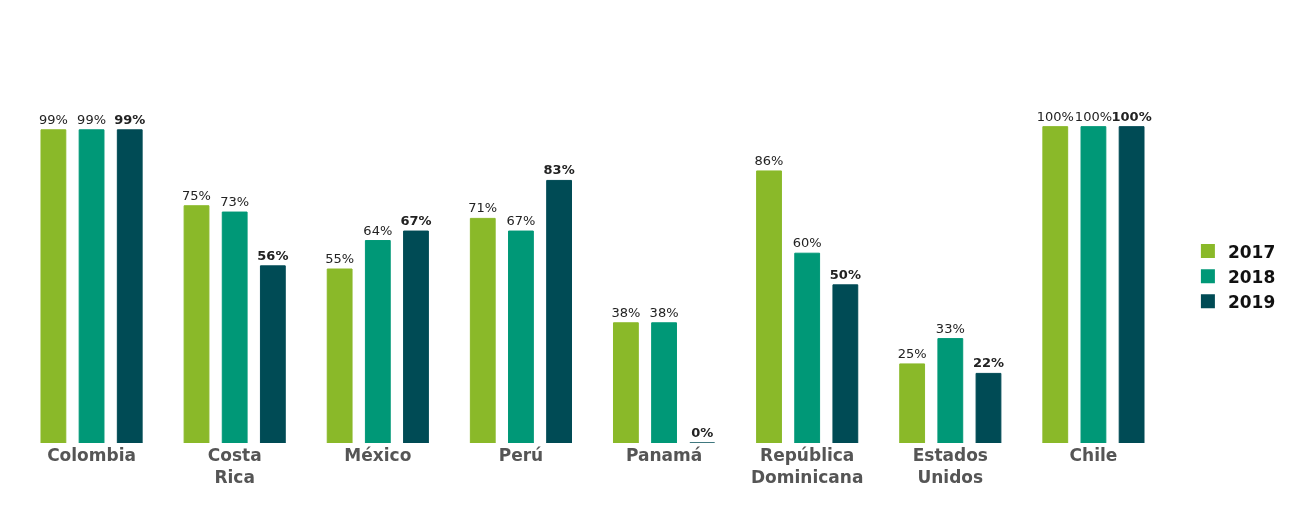 Image resolution: width=1293 pixels, height=523 pixels. I want to click on legend-label: 2017, so click(1251, 251).